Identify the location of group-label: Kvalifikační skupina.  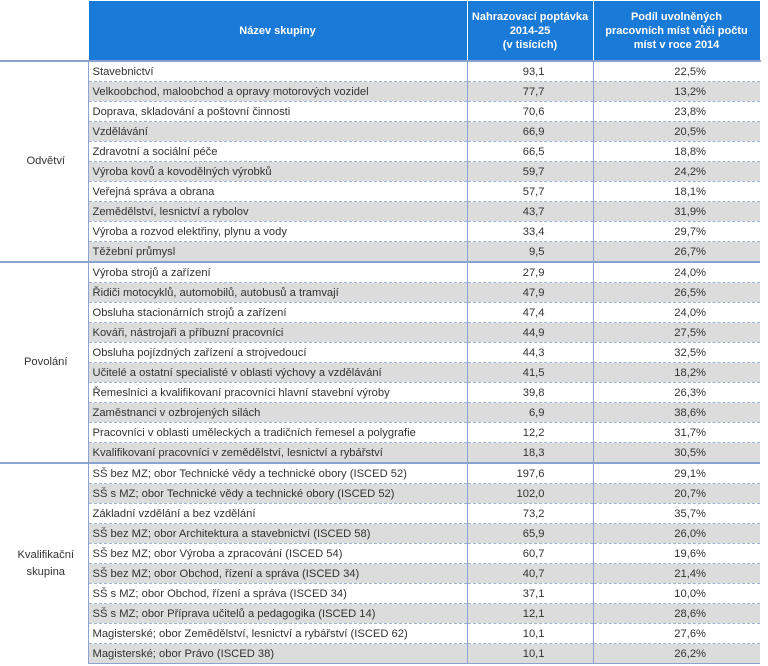
(44, 563).